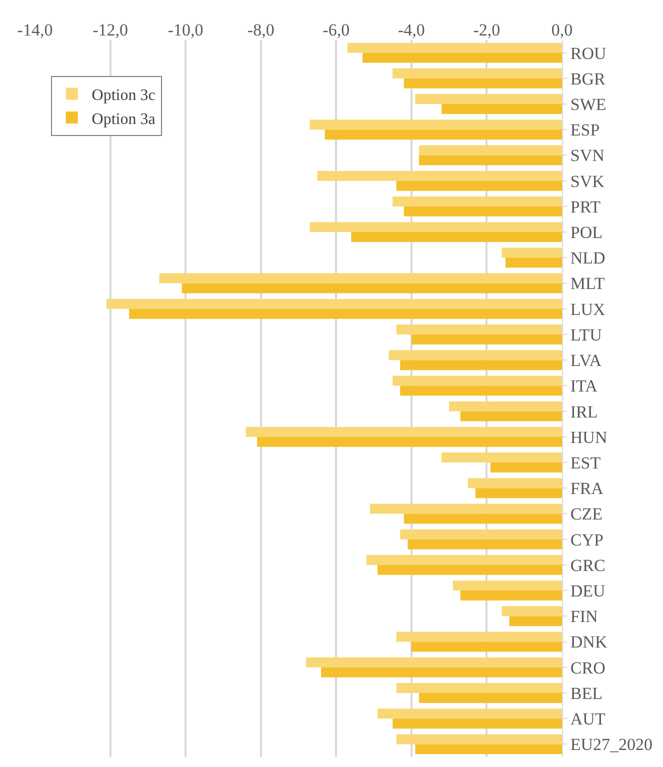 The height and width of the screenshot is (767, 663). I want to click on y-tick-label: NLD, so click(588, 258).